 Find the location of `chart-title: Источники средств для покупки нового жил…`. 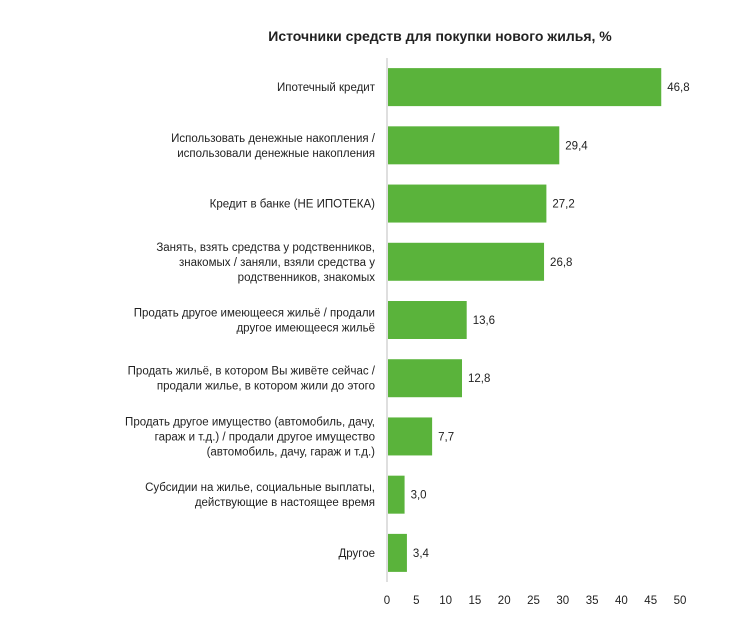

chart-title: Источники средств для покупки нового жил… is located at coordinates (440, 36).